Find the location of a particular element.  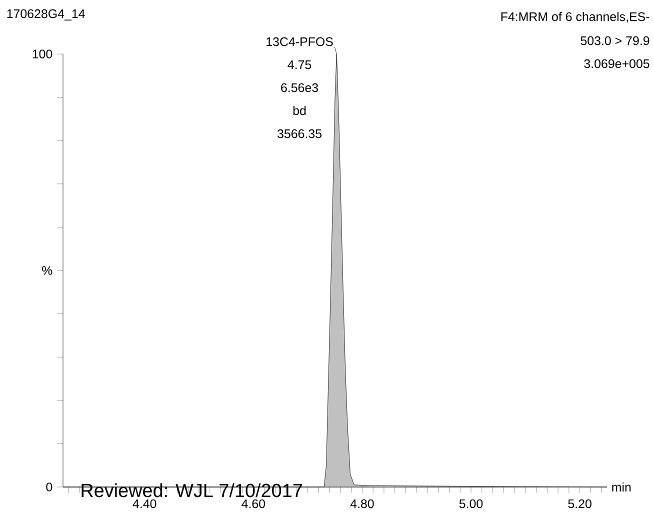

annotation: 3566.35 is located at coordinates (299, 133).